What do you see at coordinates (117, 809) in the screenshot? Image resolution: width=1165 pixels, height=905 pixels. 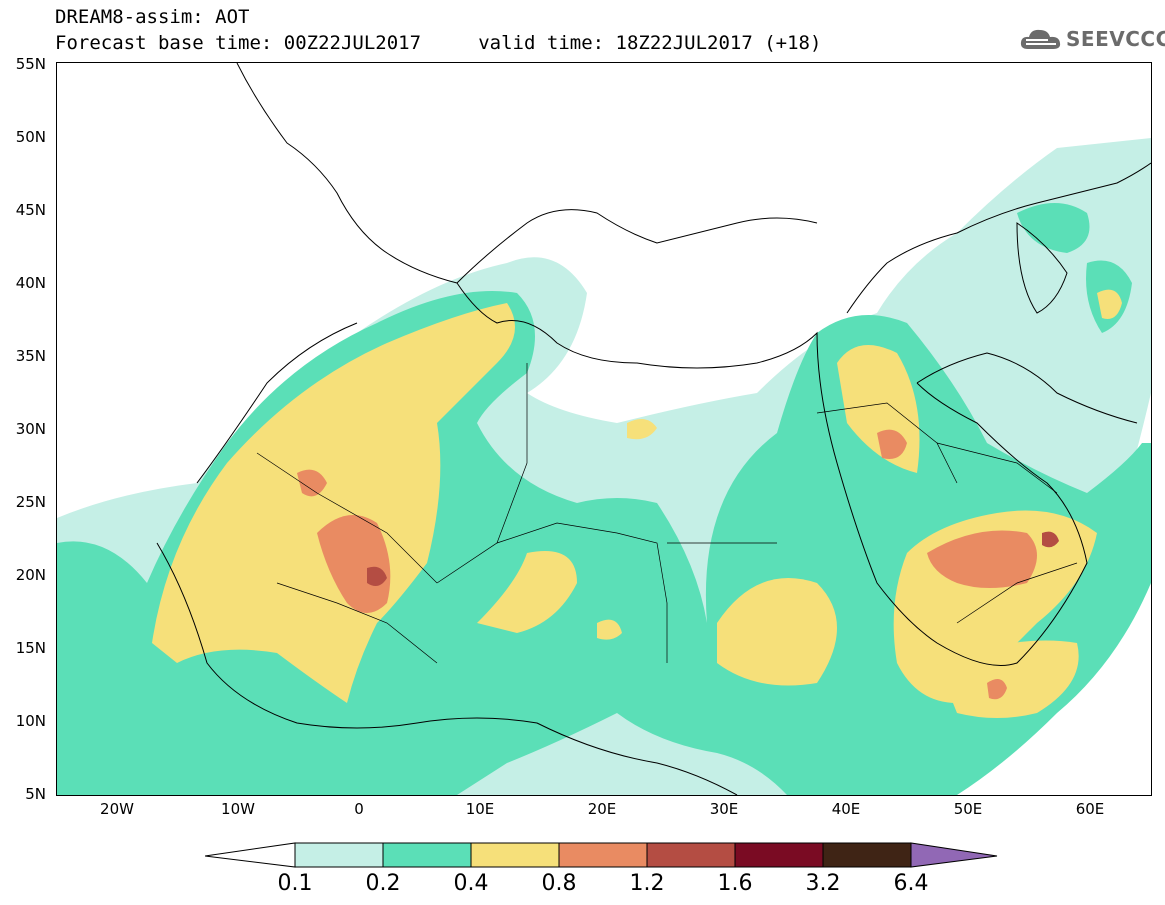 I see `lon-label: 20W` at bounding box center [117, 809].